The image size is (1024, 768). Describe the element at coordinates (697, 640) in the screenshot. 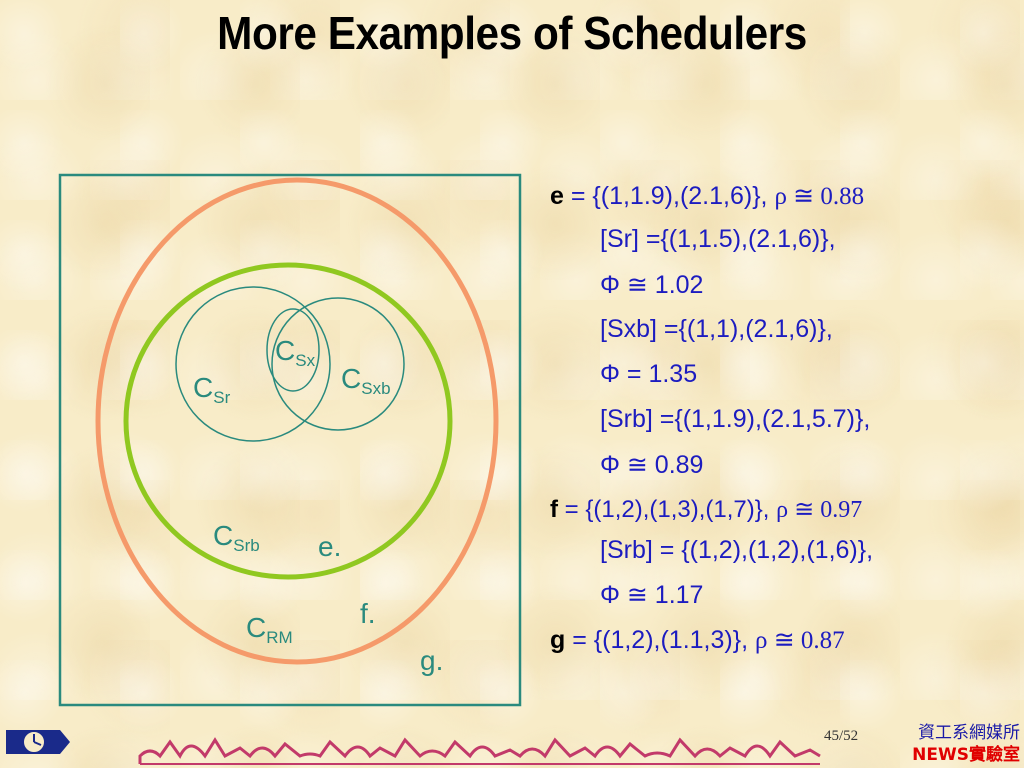

I see `eq-g-task-set: g = {(1,2),(1.1,3)}, ρ ≅ 0.87` at that location.